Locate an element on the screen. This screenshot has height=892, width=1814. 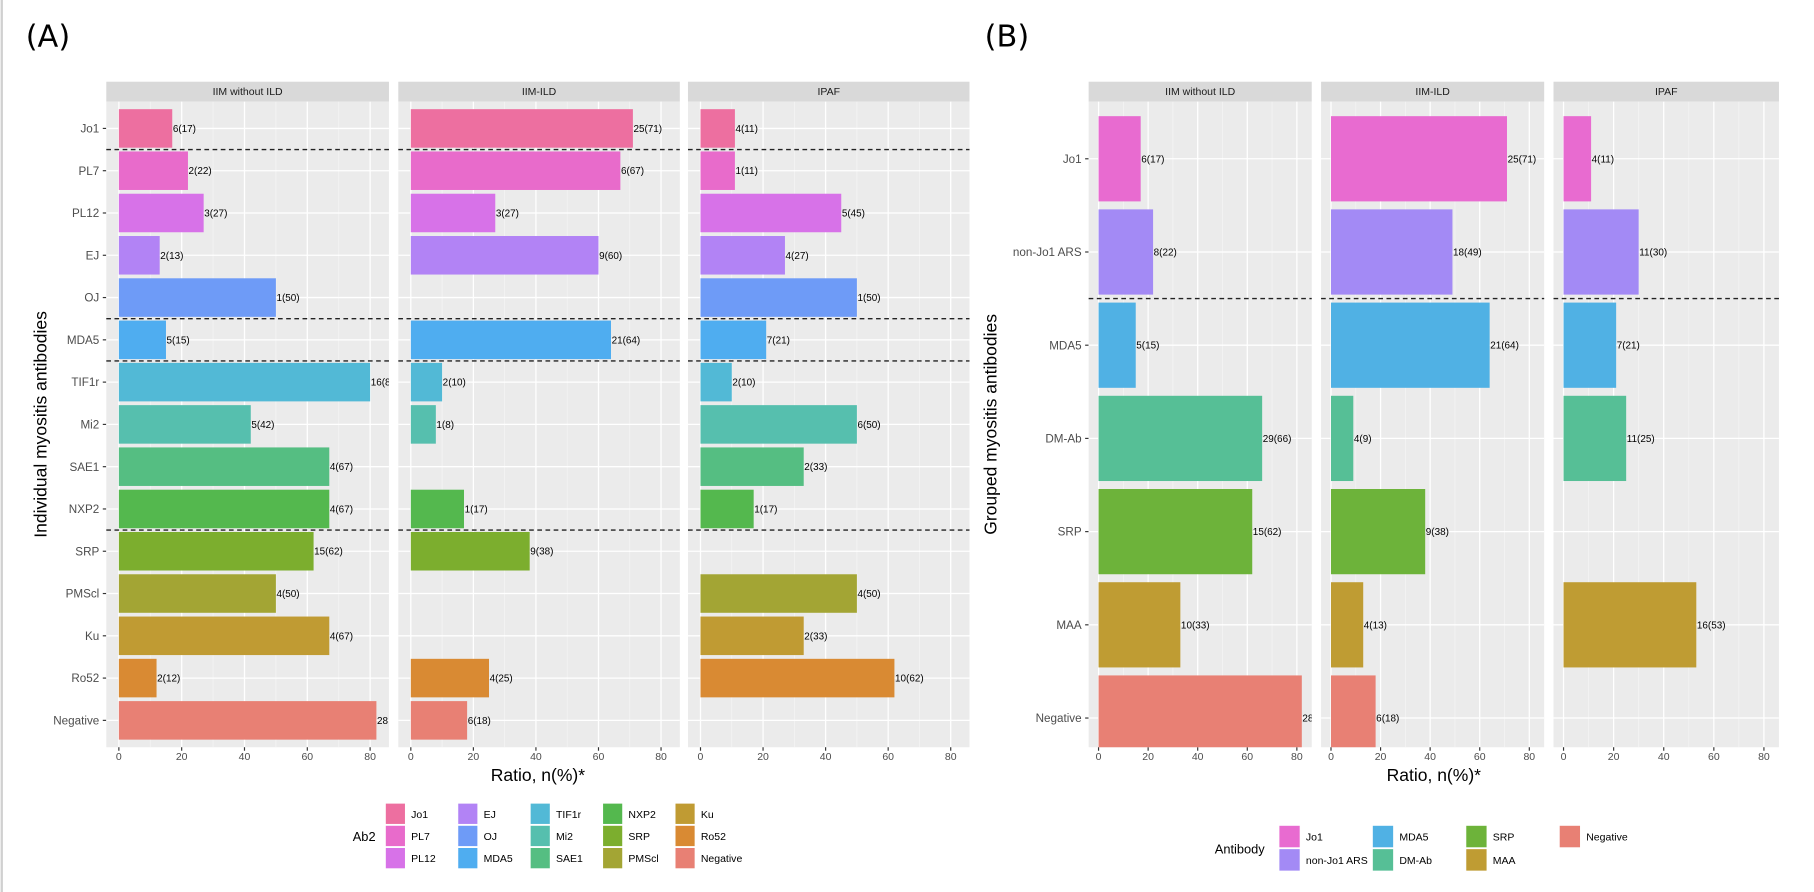
data-label: 5(15) is located at coordinates (1147, 346).